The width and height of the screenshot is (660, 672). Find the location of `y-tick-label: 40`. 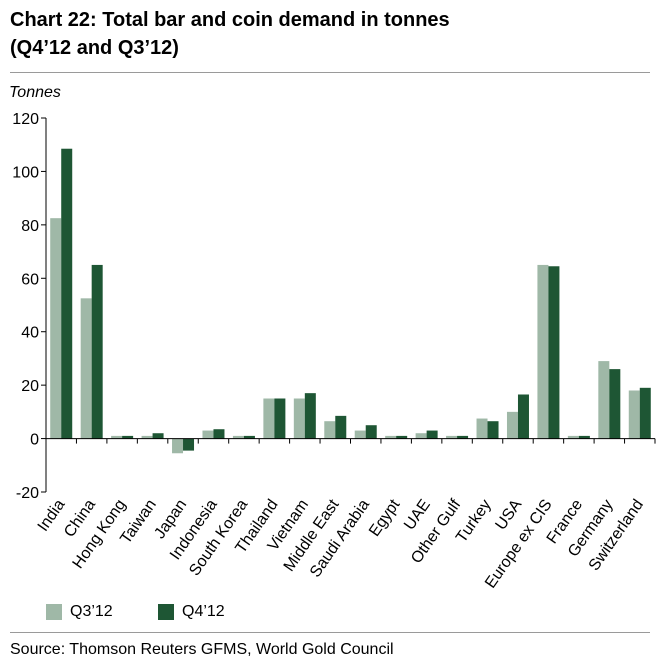

y-tick-label: 40 is located at coordinates (30, 333).